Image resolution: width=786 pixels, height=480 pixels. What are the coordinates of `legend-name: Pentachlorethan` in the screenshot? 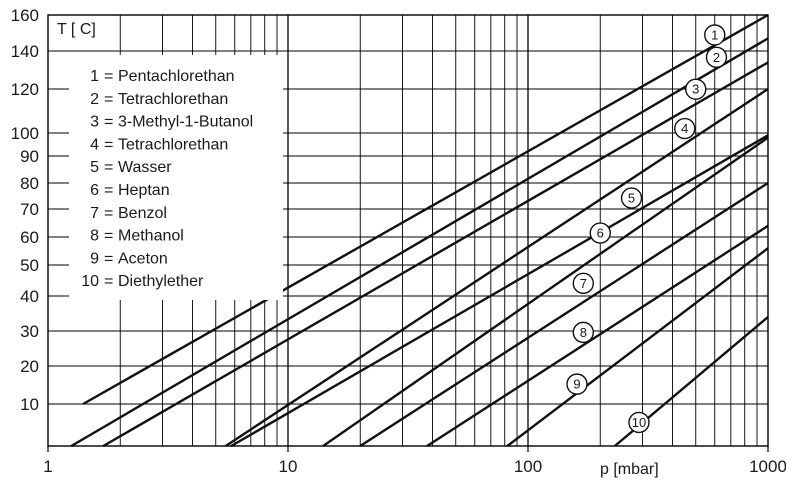 It's located at (176, 76).